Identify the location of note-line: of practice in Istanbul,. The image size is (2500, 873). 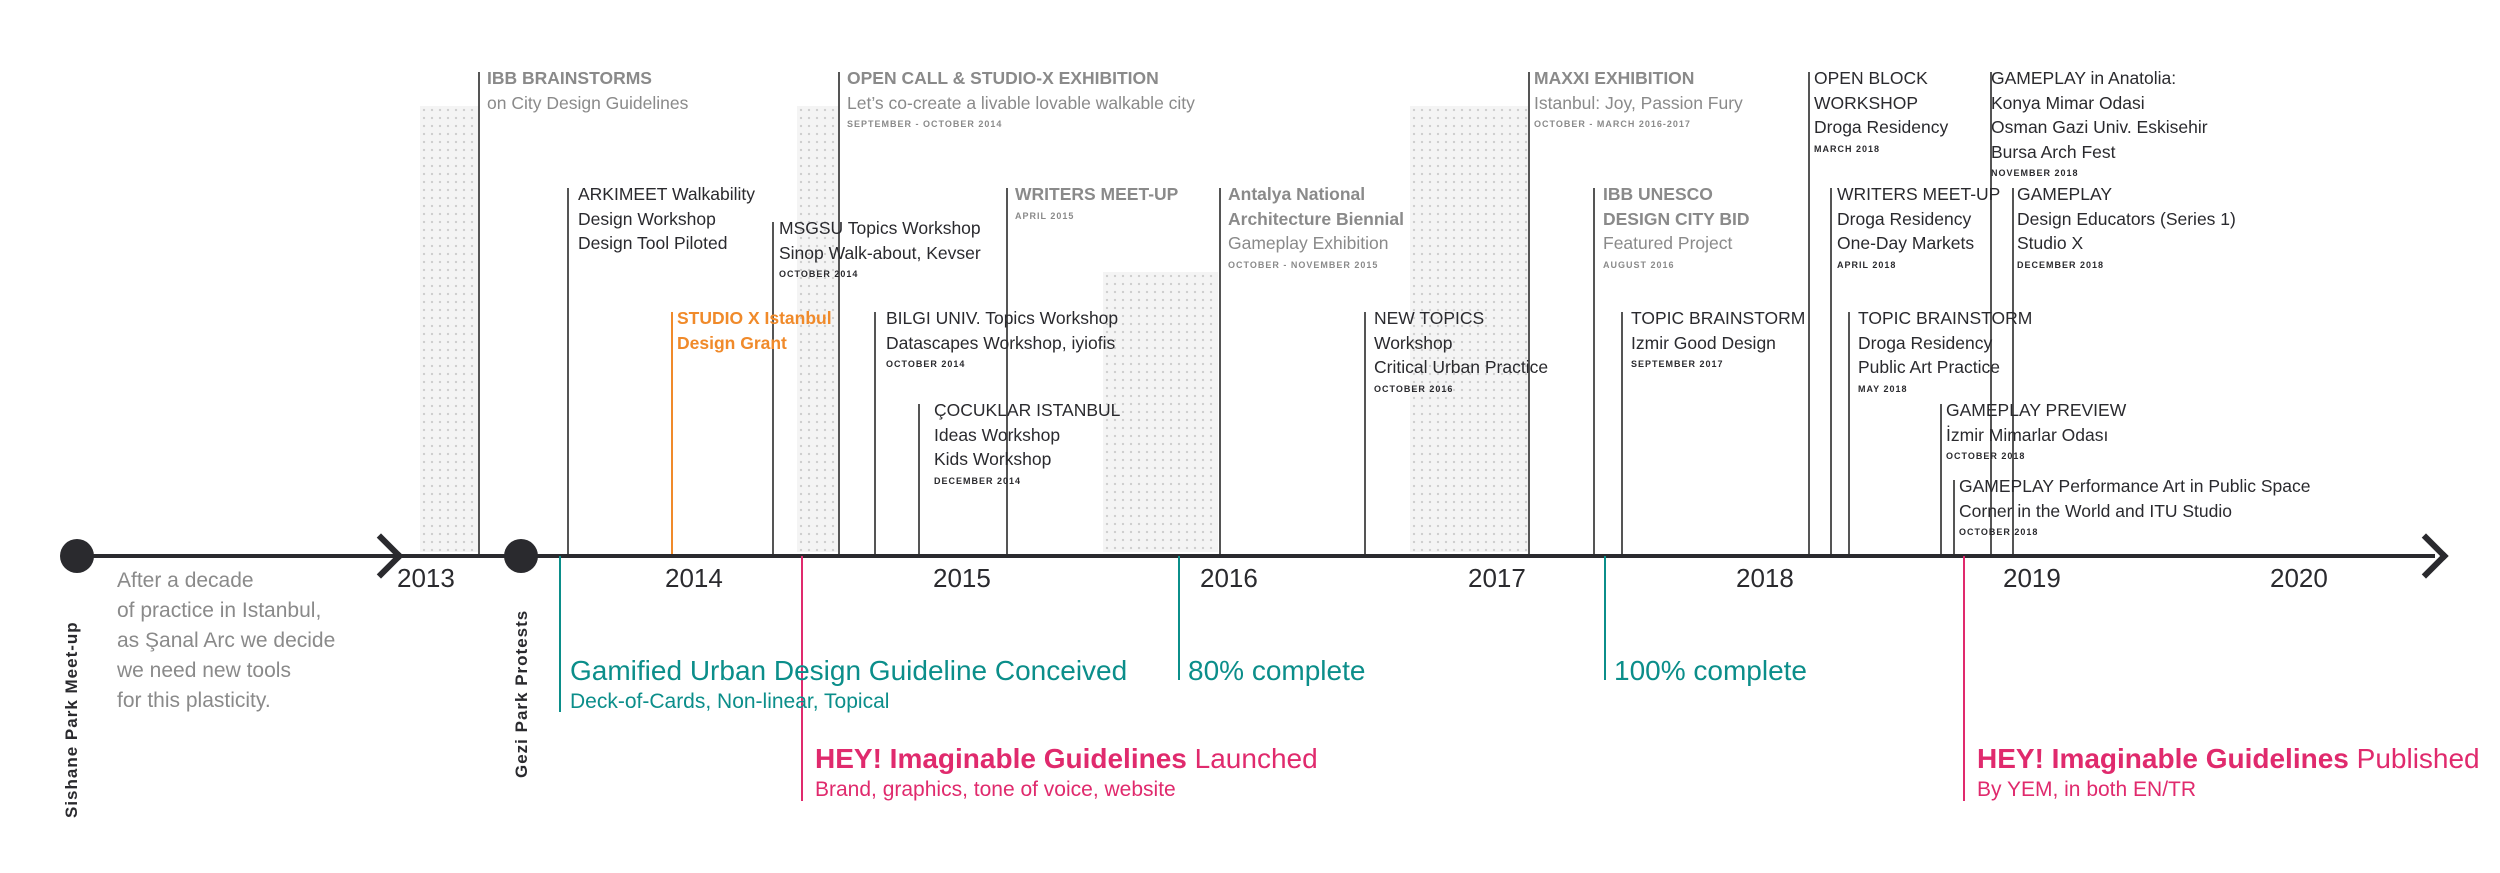
(219, 610).